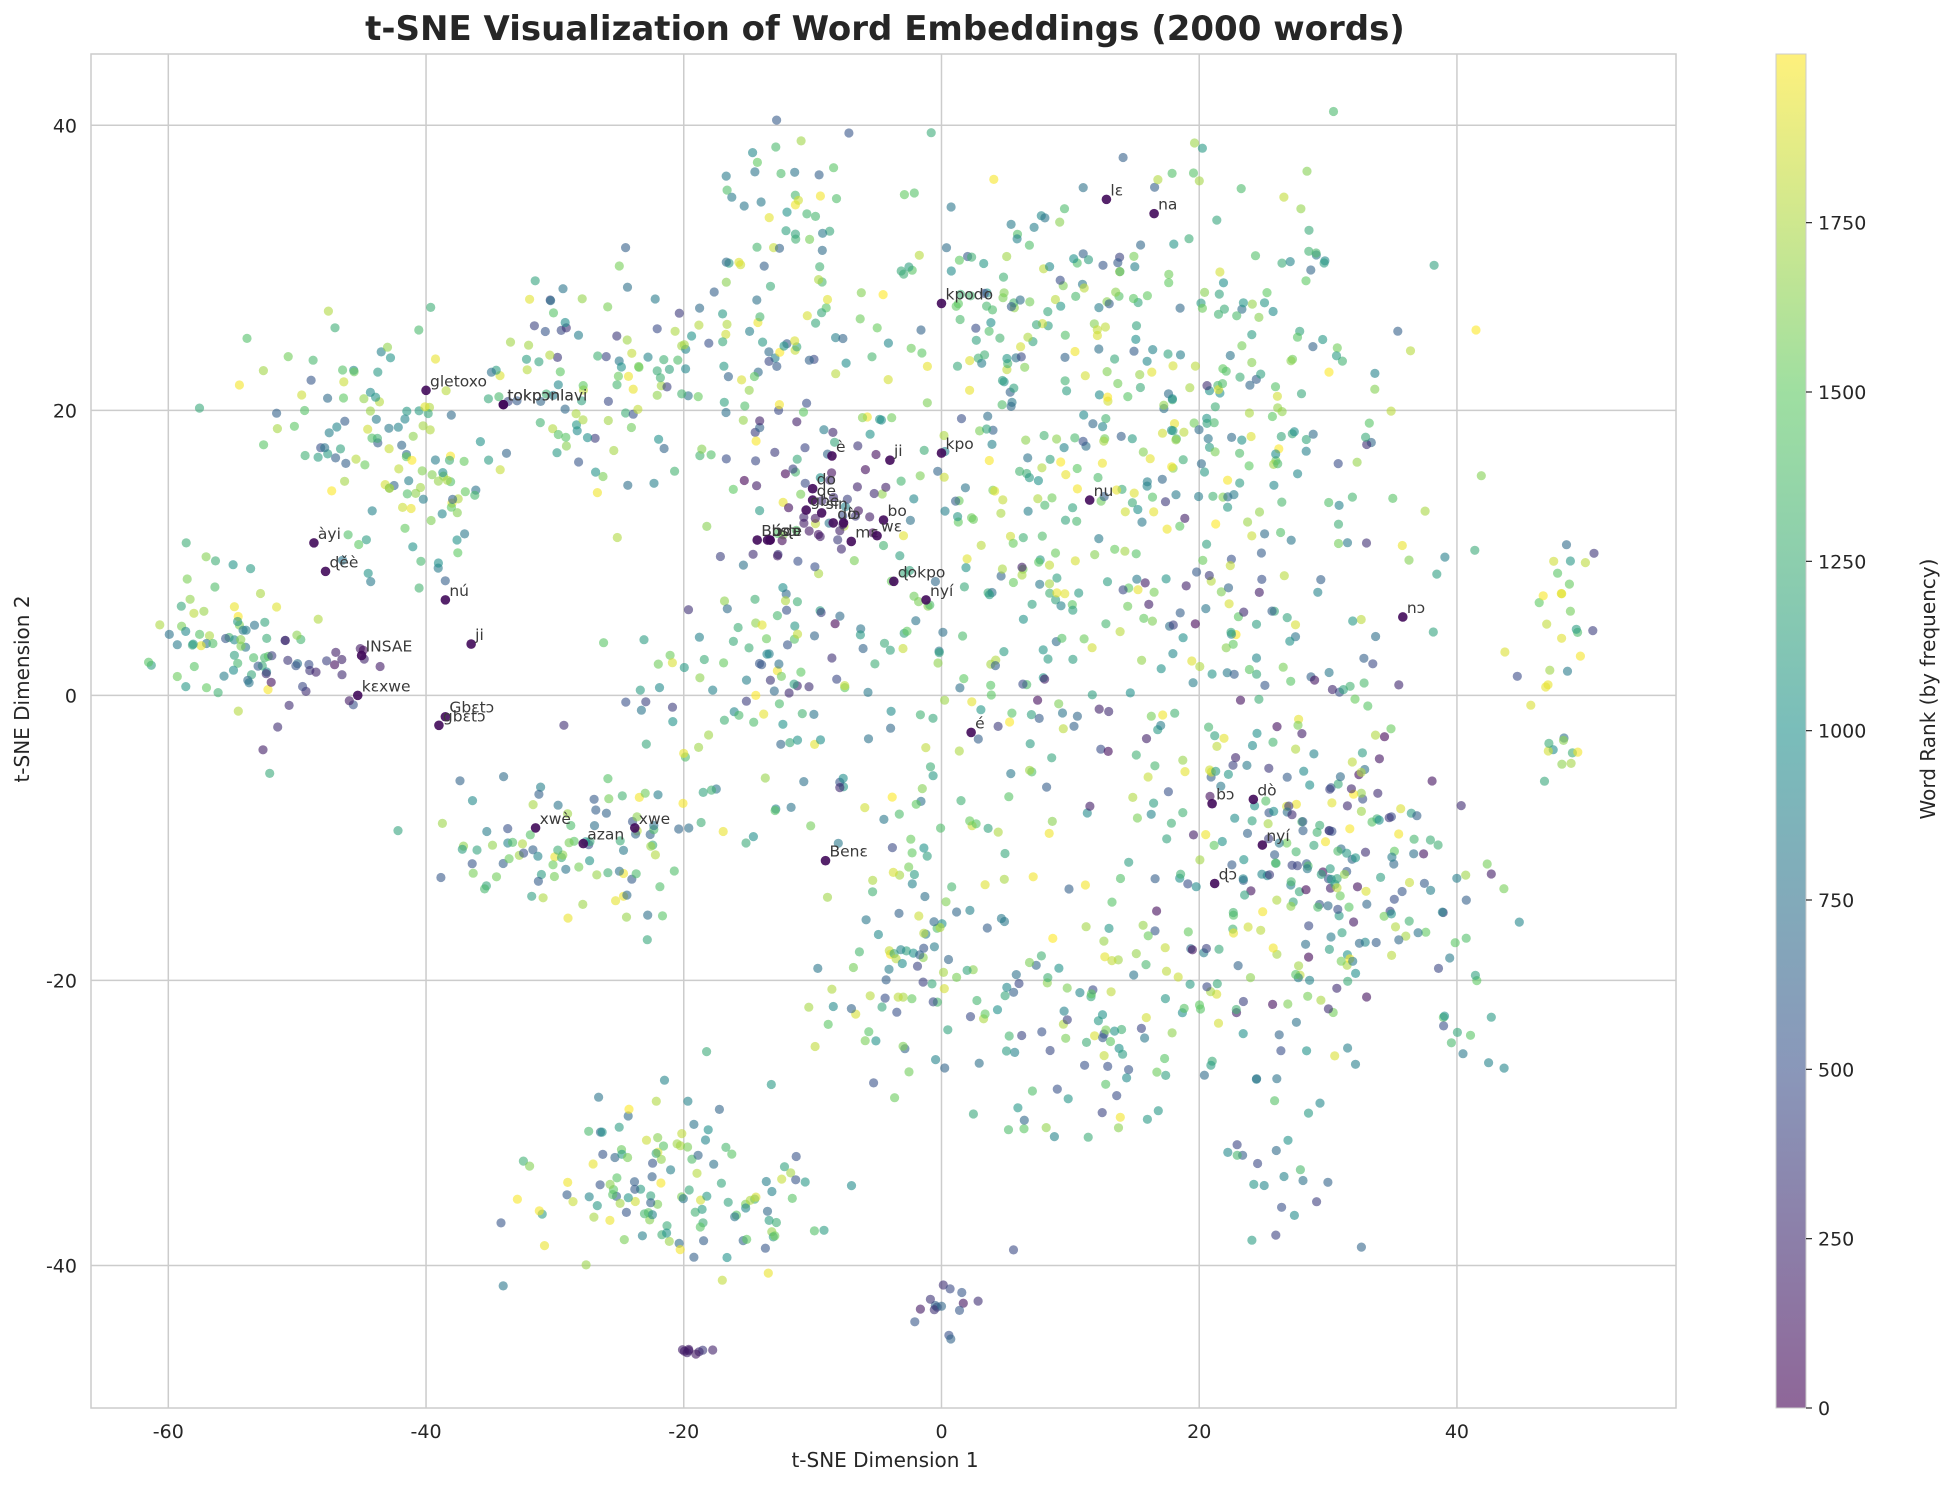 The width and height of the screenshot is (1951, 1485). What do you see at coordinates (61, 1266) in the screenshot?
I see `y-tick-label: -40` at bounding box center [61, 1266].